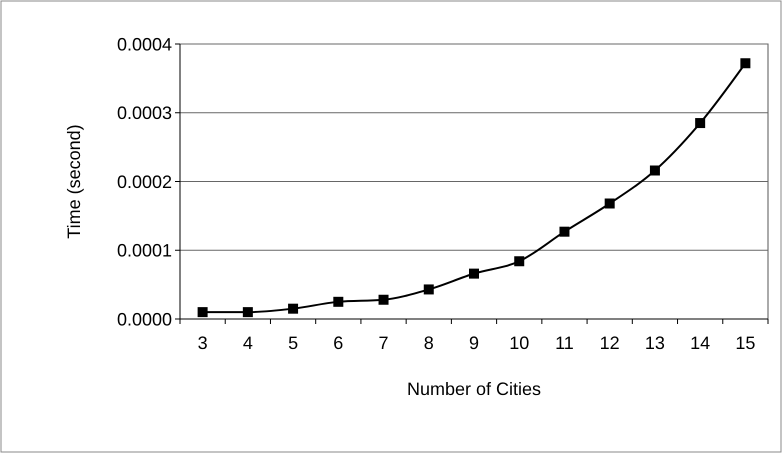 The image size is (782, 453). What do you see at coordinates (144, 44) in the screenshot?
I see `y-tick-label: 0.0004` at bounding box center [144, 44].